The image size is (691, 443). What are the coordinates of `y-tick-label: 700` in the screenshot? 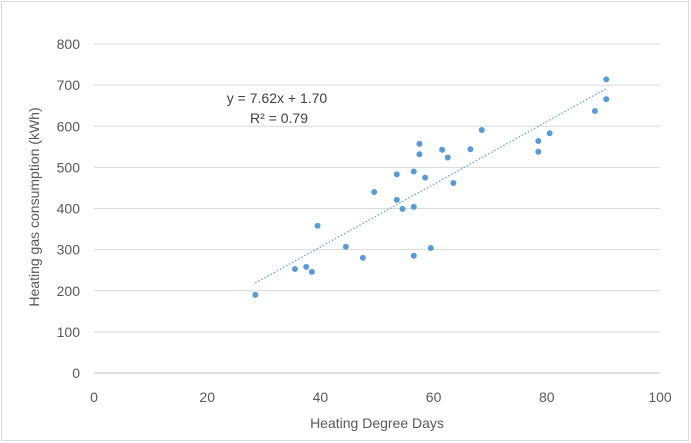 It's located at (69, 85).